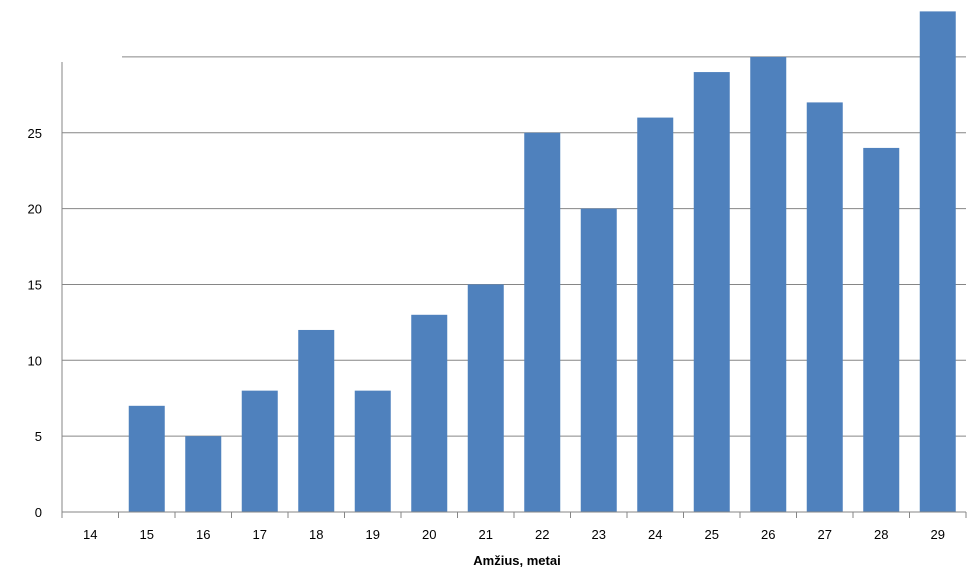  Describe the element at coordinates (147, 534) in the screenshot. I see `x-tick-label: 15` at that location.